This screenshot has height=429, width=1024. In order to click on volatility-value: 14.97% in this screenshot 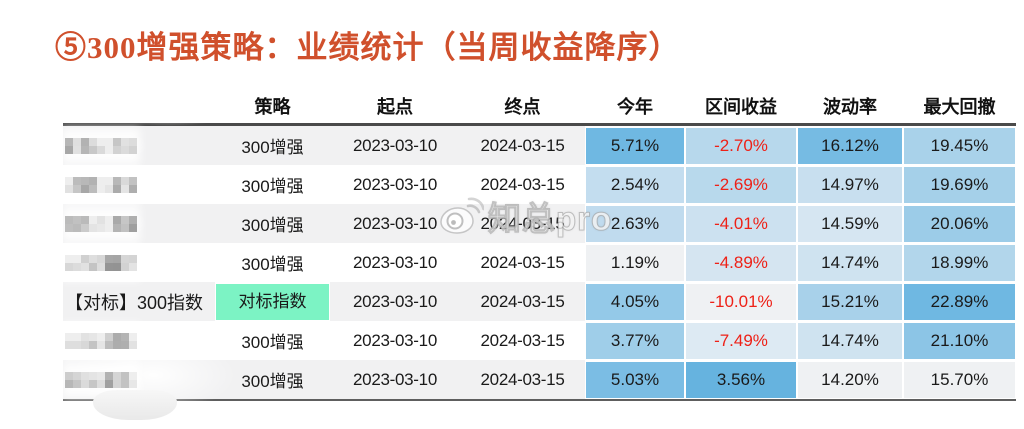, I will do `click(850, 184)`.